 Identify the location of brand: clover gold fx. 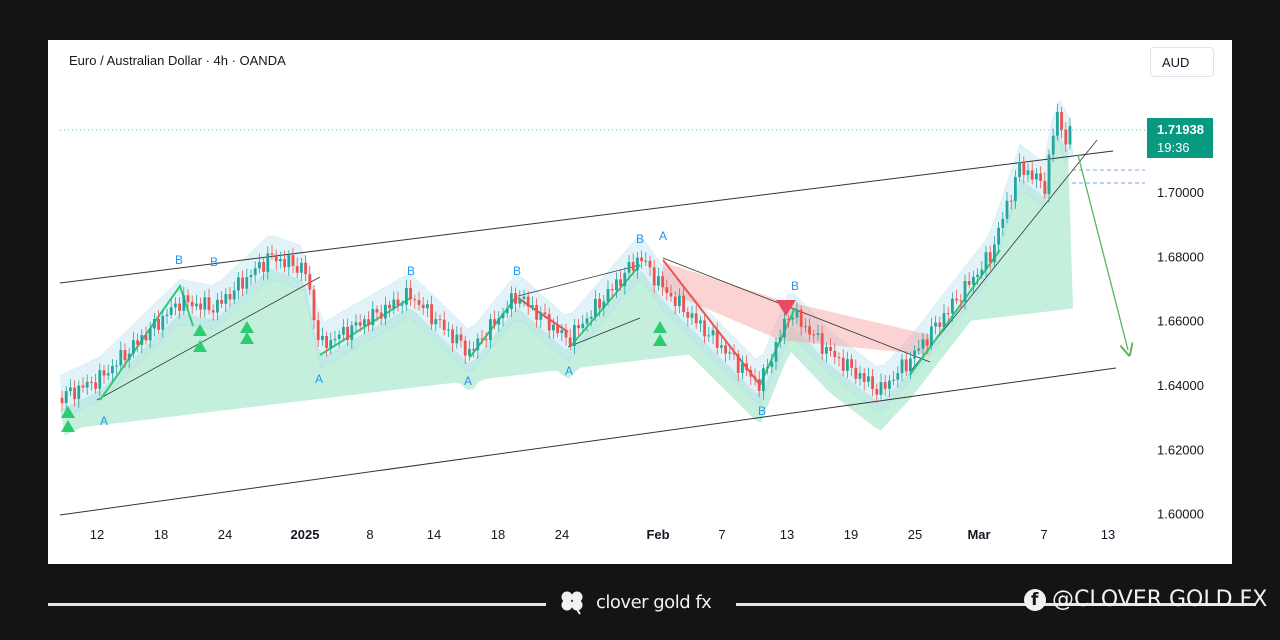
(635, 602).